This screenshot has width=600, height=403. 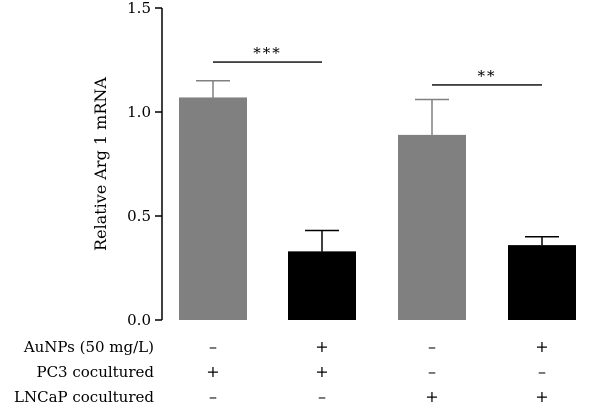 I want to click on condition-label: PC3 cocultured, so click(x=95, y=372).